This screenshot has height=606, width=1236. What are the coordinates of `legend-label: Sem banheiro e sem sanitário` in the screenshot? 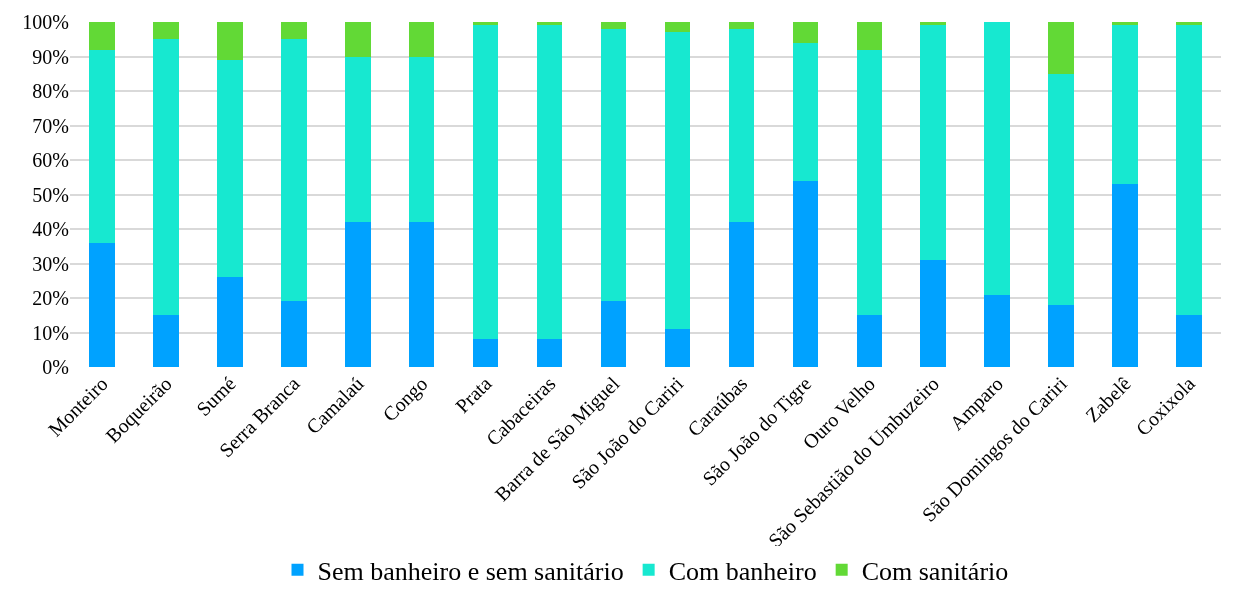 It's located at (470, 571).